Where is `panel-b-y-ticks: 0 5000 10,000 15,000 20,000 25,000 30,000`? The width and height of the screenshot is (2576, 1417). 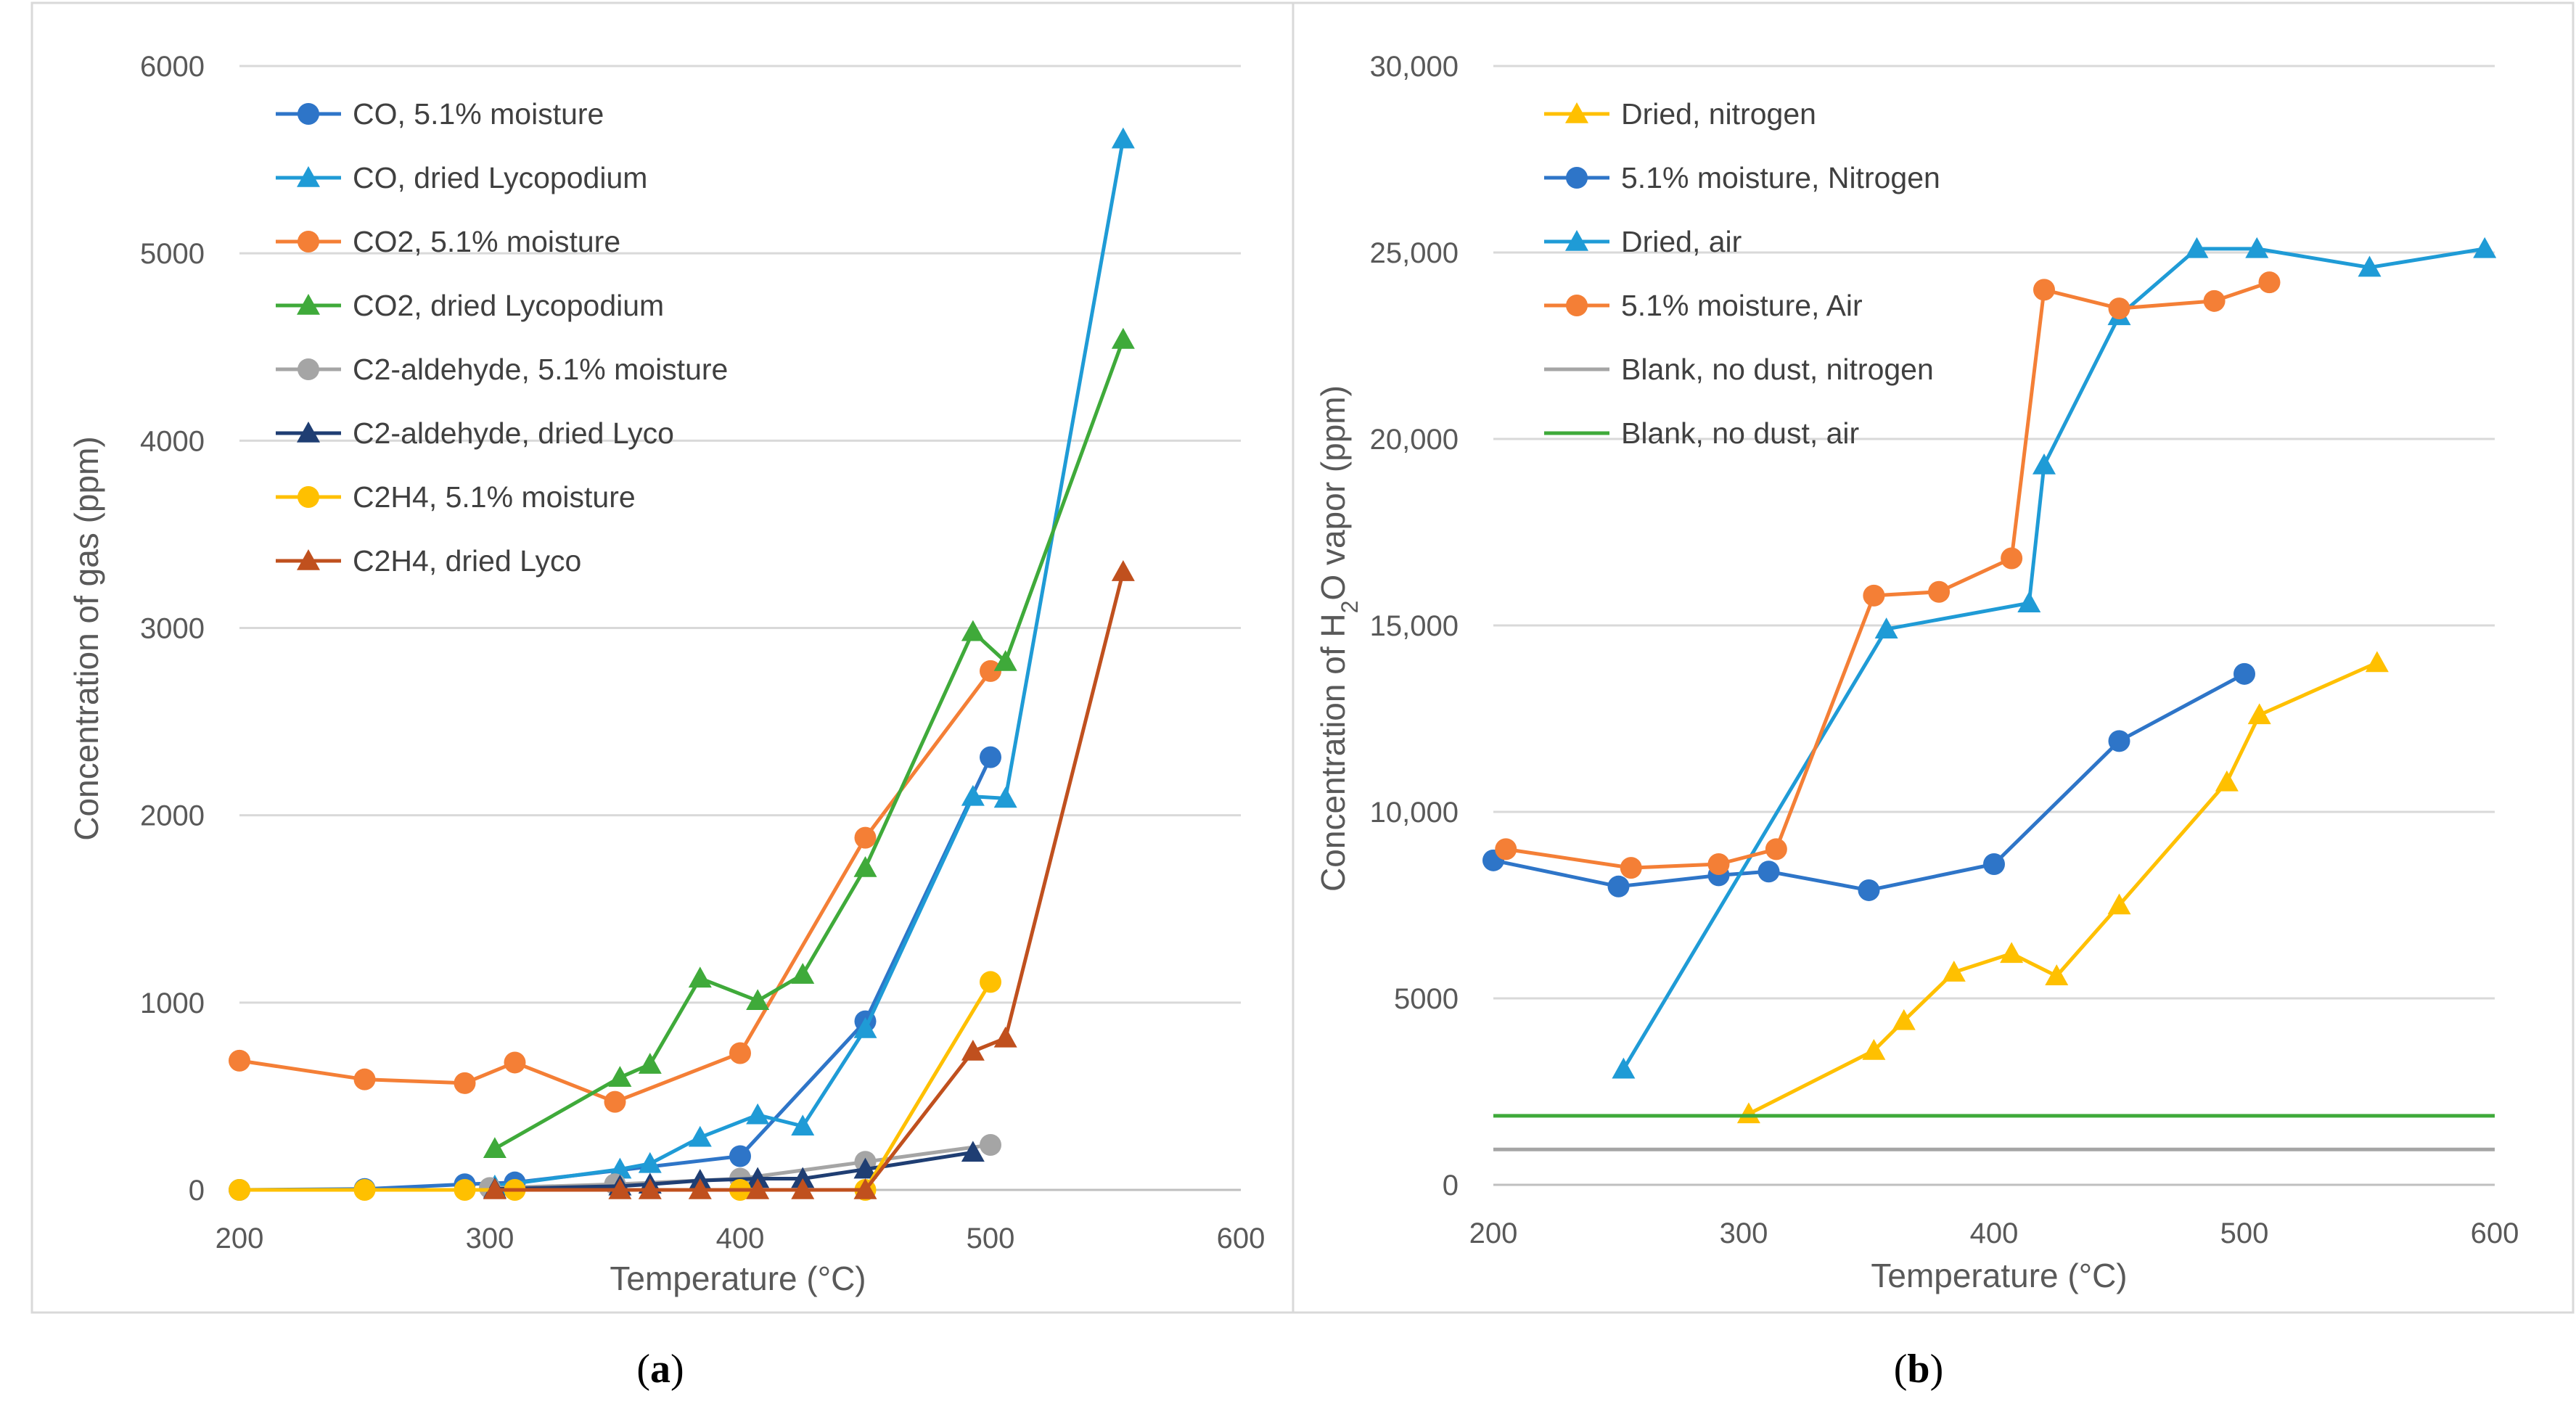 panel-b-y-ticks: 0 5000 10,000 15,000 20,000 25,000 30,000 is located at coordinates (1414, 626).